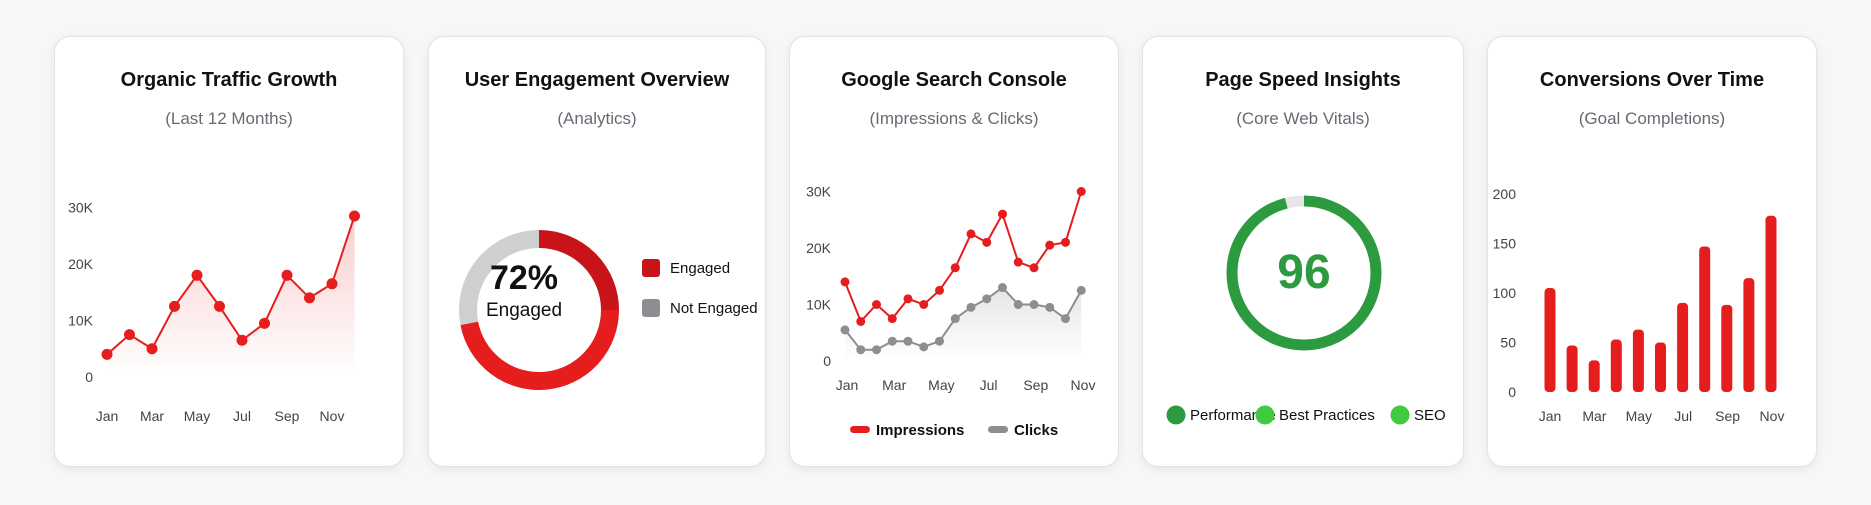 This screenshot has width=1871, height=505. I want to click on y-tick-label: 100, so click(1505, 293).